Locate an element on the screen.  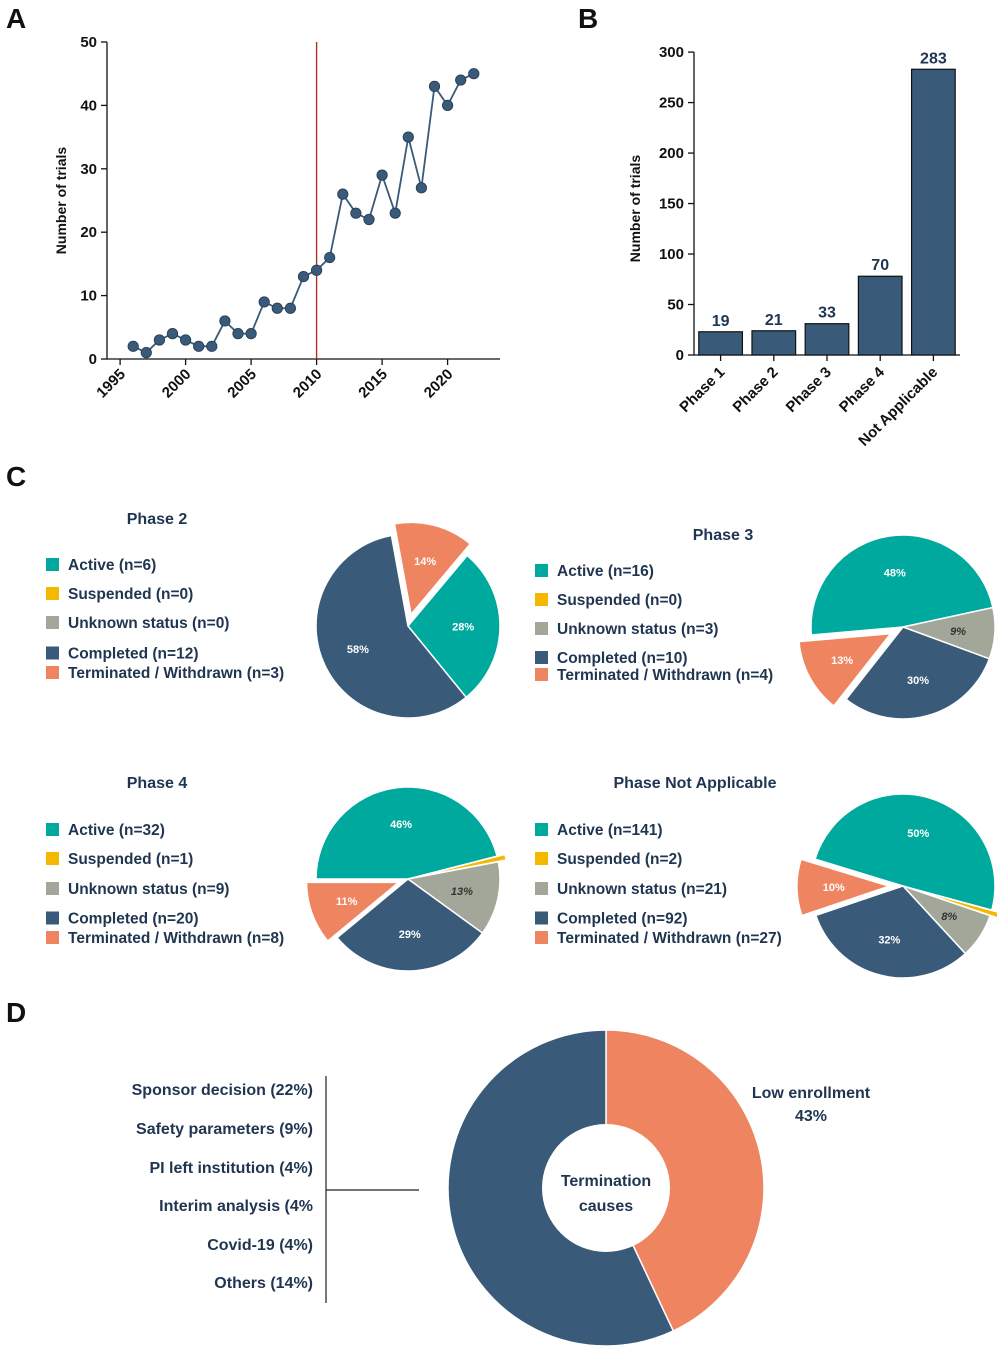
c-phase4-slice-unknown-status is located at coordinates (453, 897).